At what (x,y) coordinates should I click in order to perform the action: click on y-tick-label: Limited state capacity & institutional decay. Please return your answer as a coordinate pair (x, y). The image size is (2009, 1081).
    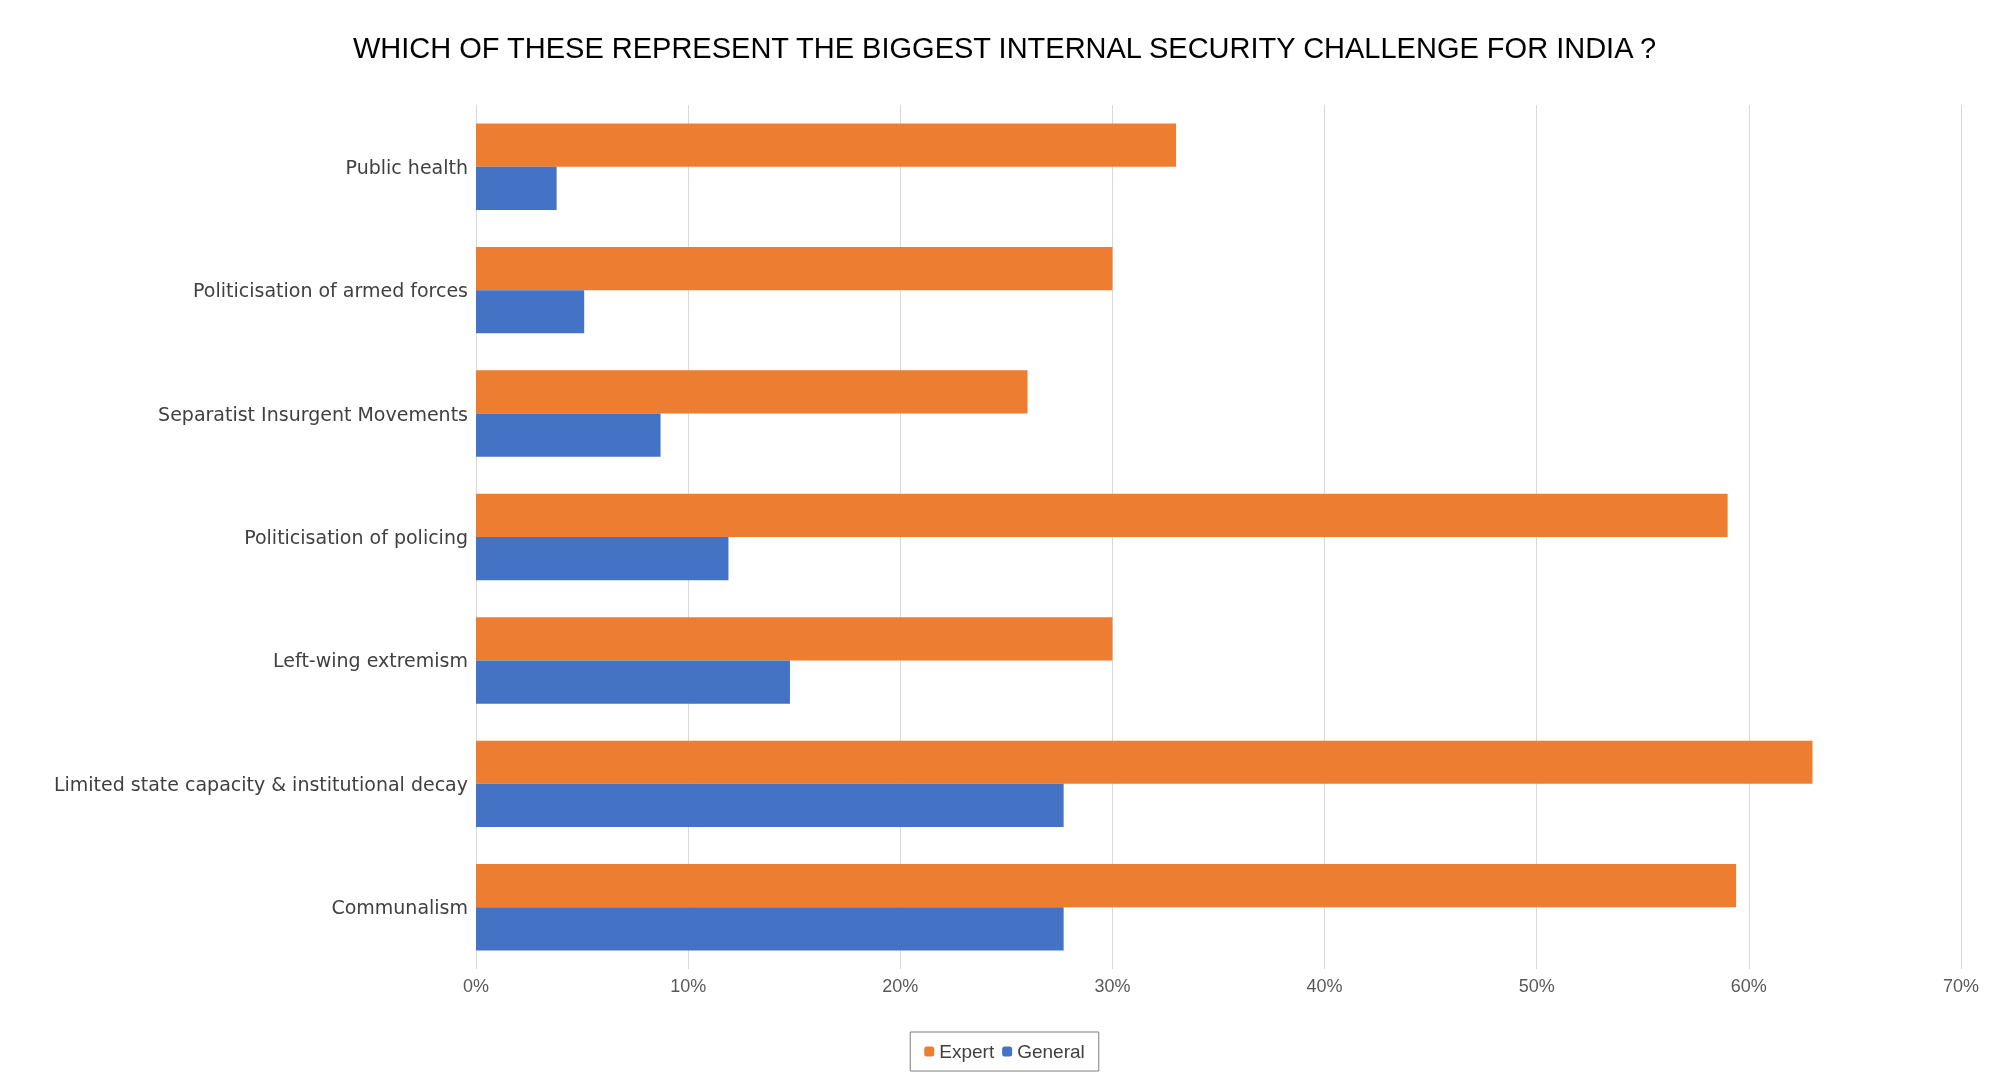
    Looking at the image, I should click on (260, 783).